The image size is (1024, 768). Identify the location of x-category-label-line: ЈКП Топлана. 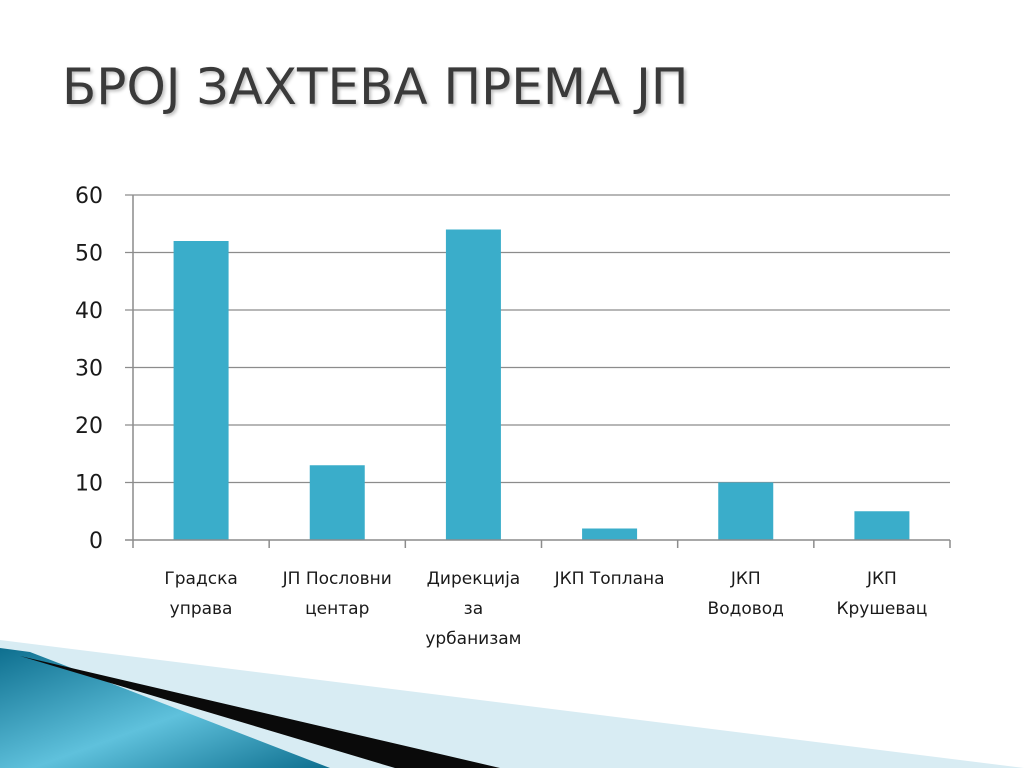
(609, 579).